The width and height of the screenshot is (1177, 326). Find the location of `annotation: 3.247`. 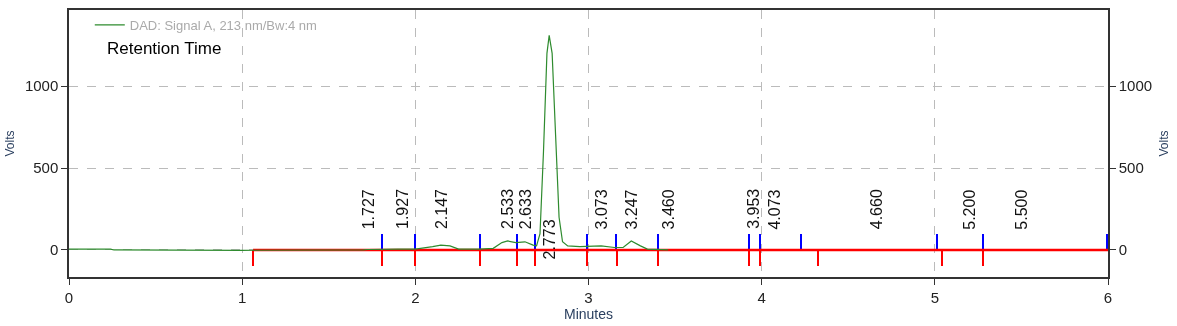

annotation: 3.247 is located at coordinates (631, 209).